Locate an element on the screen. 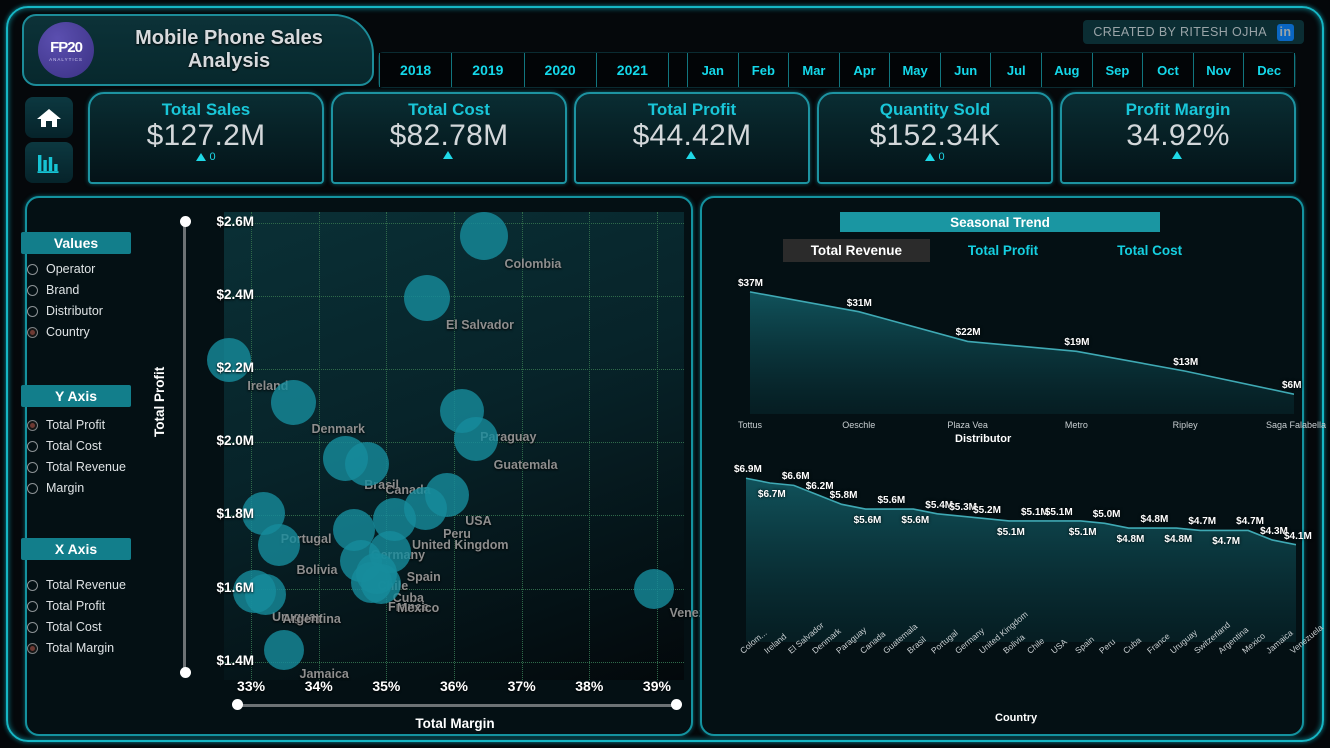  slicer-year-2020: 2020 is located at coordinates (560, 70).